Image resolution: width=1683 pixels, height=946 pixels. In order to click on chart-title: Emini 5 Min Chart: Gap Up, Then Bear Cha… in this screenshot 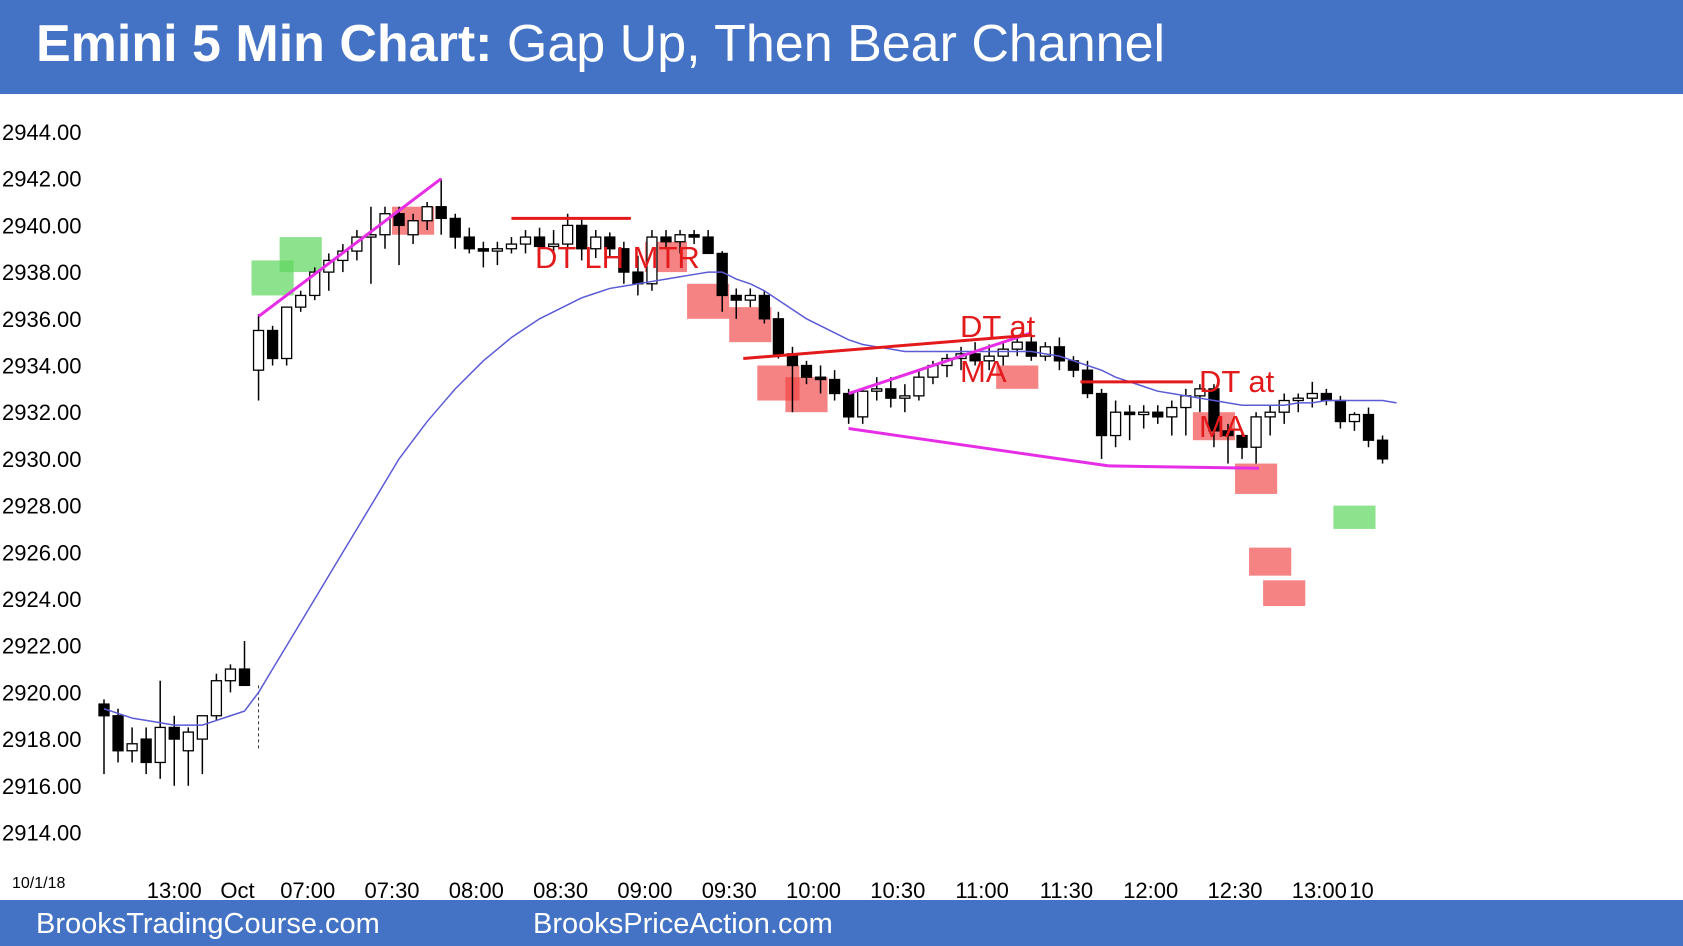, I will do `click(600, 44)`.